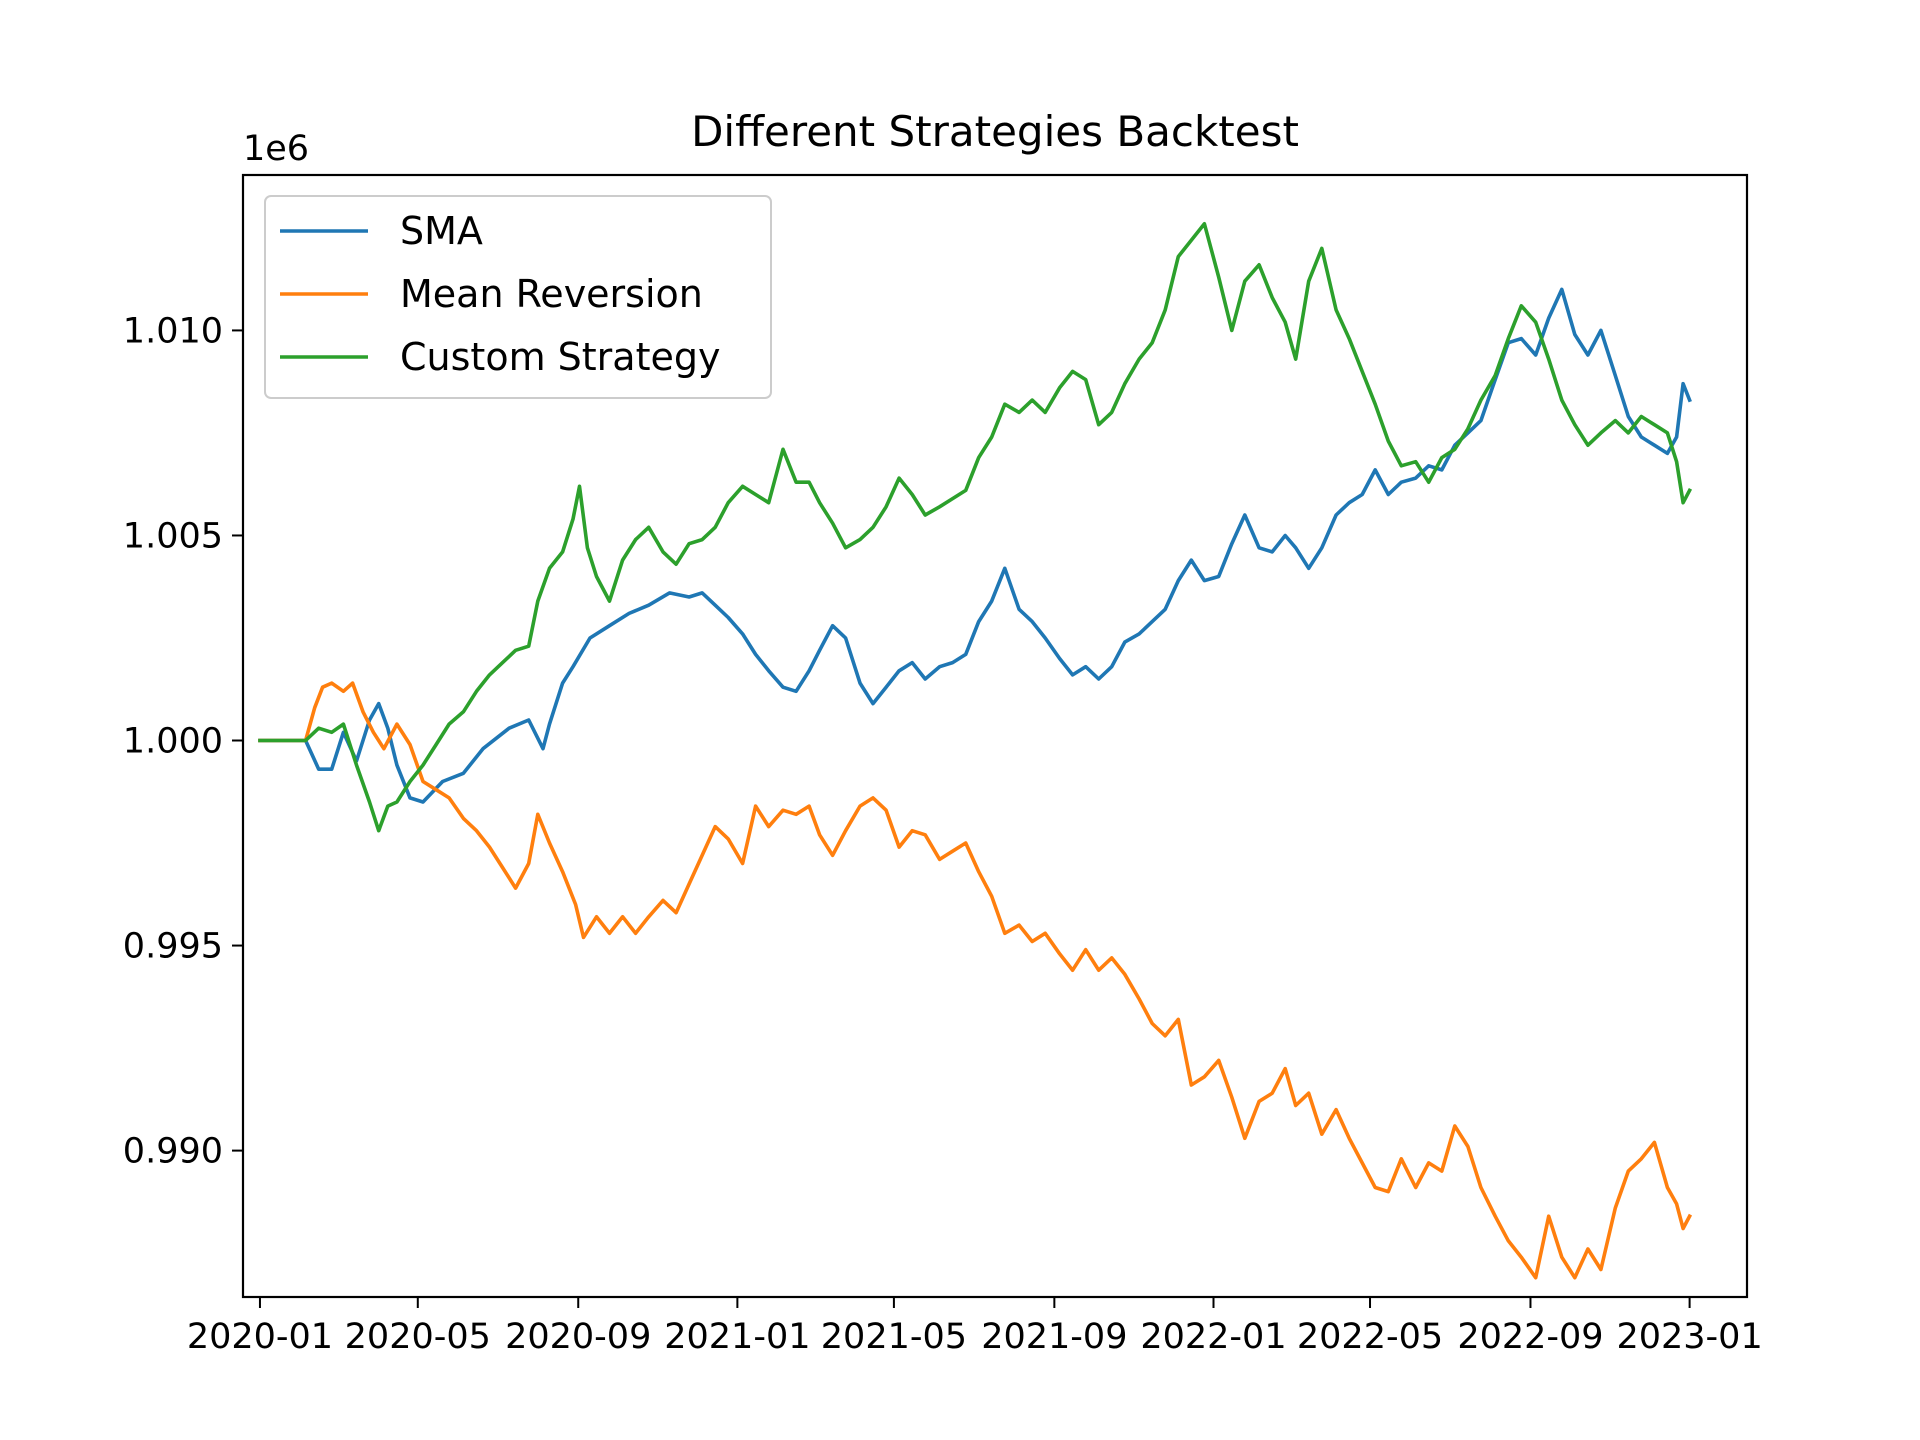 This screenshot has height=1440, width=1920. Describe the element at coordinates (276, 149) in the screenshot. I see `y-offset-label: 1e6` at that location.